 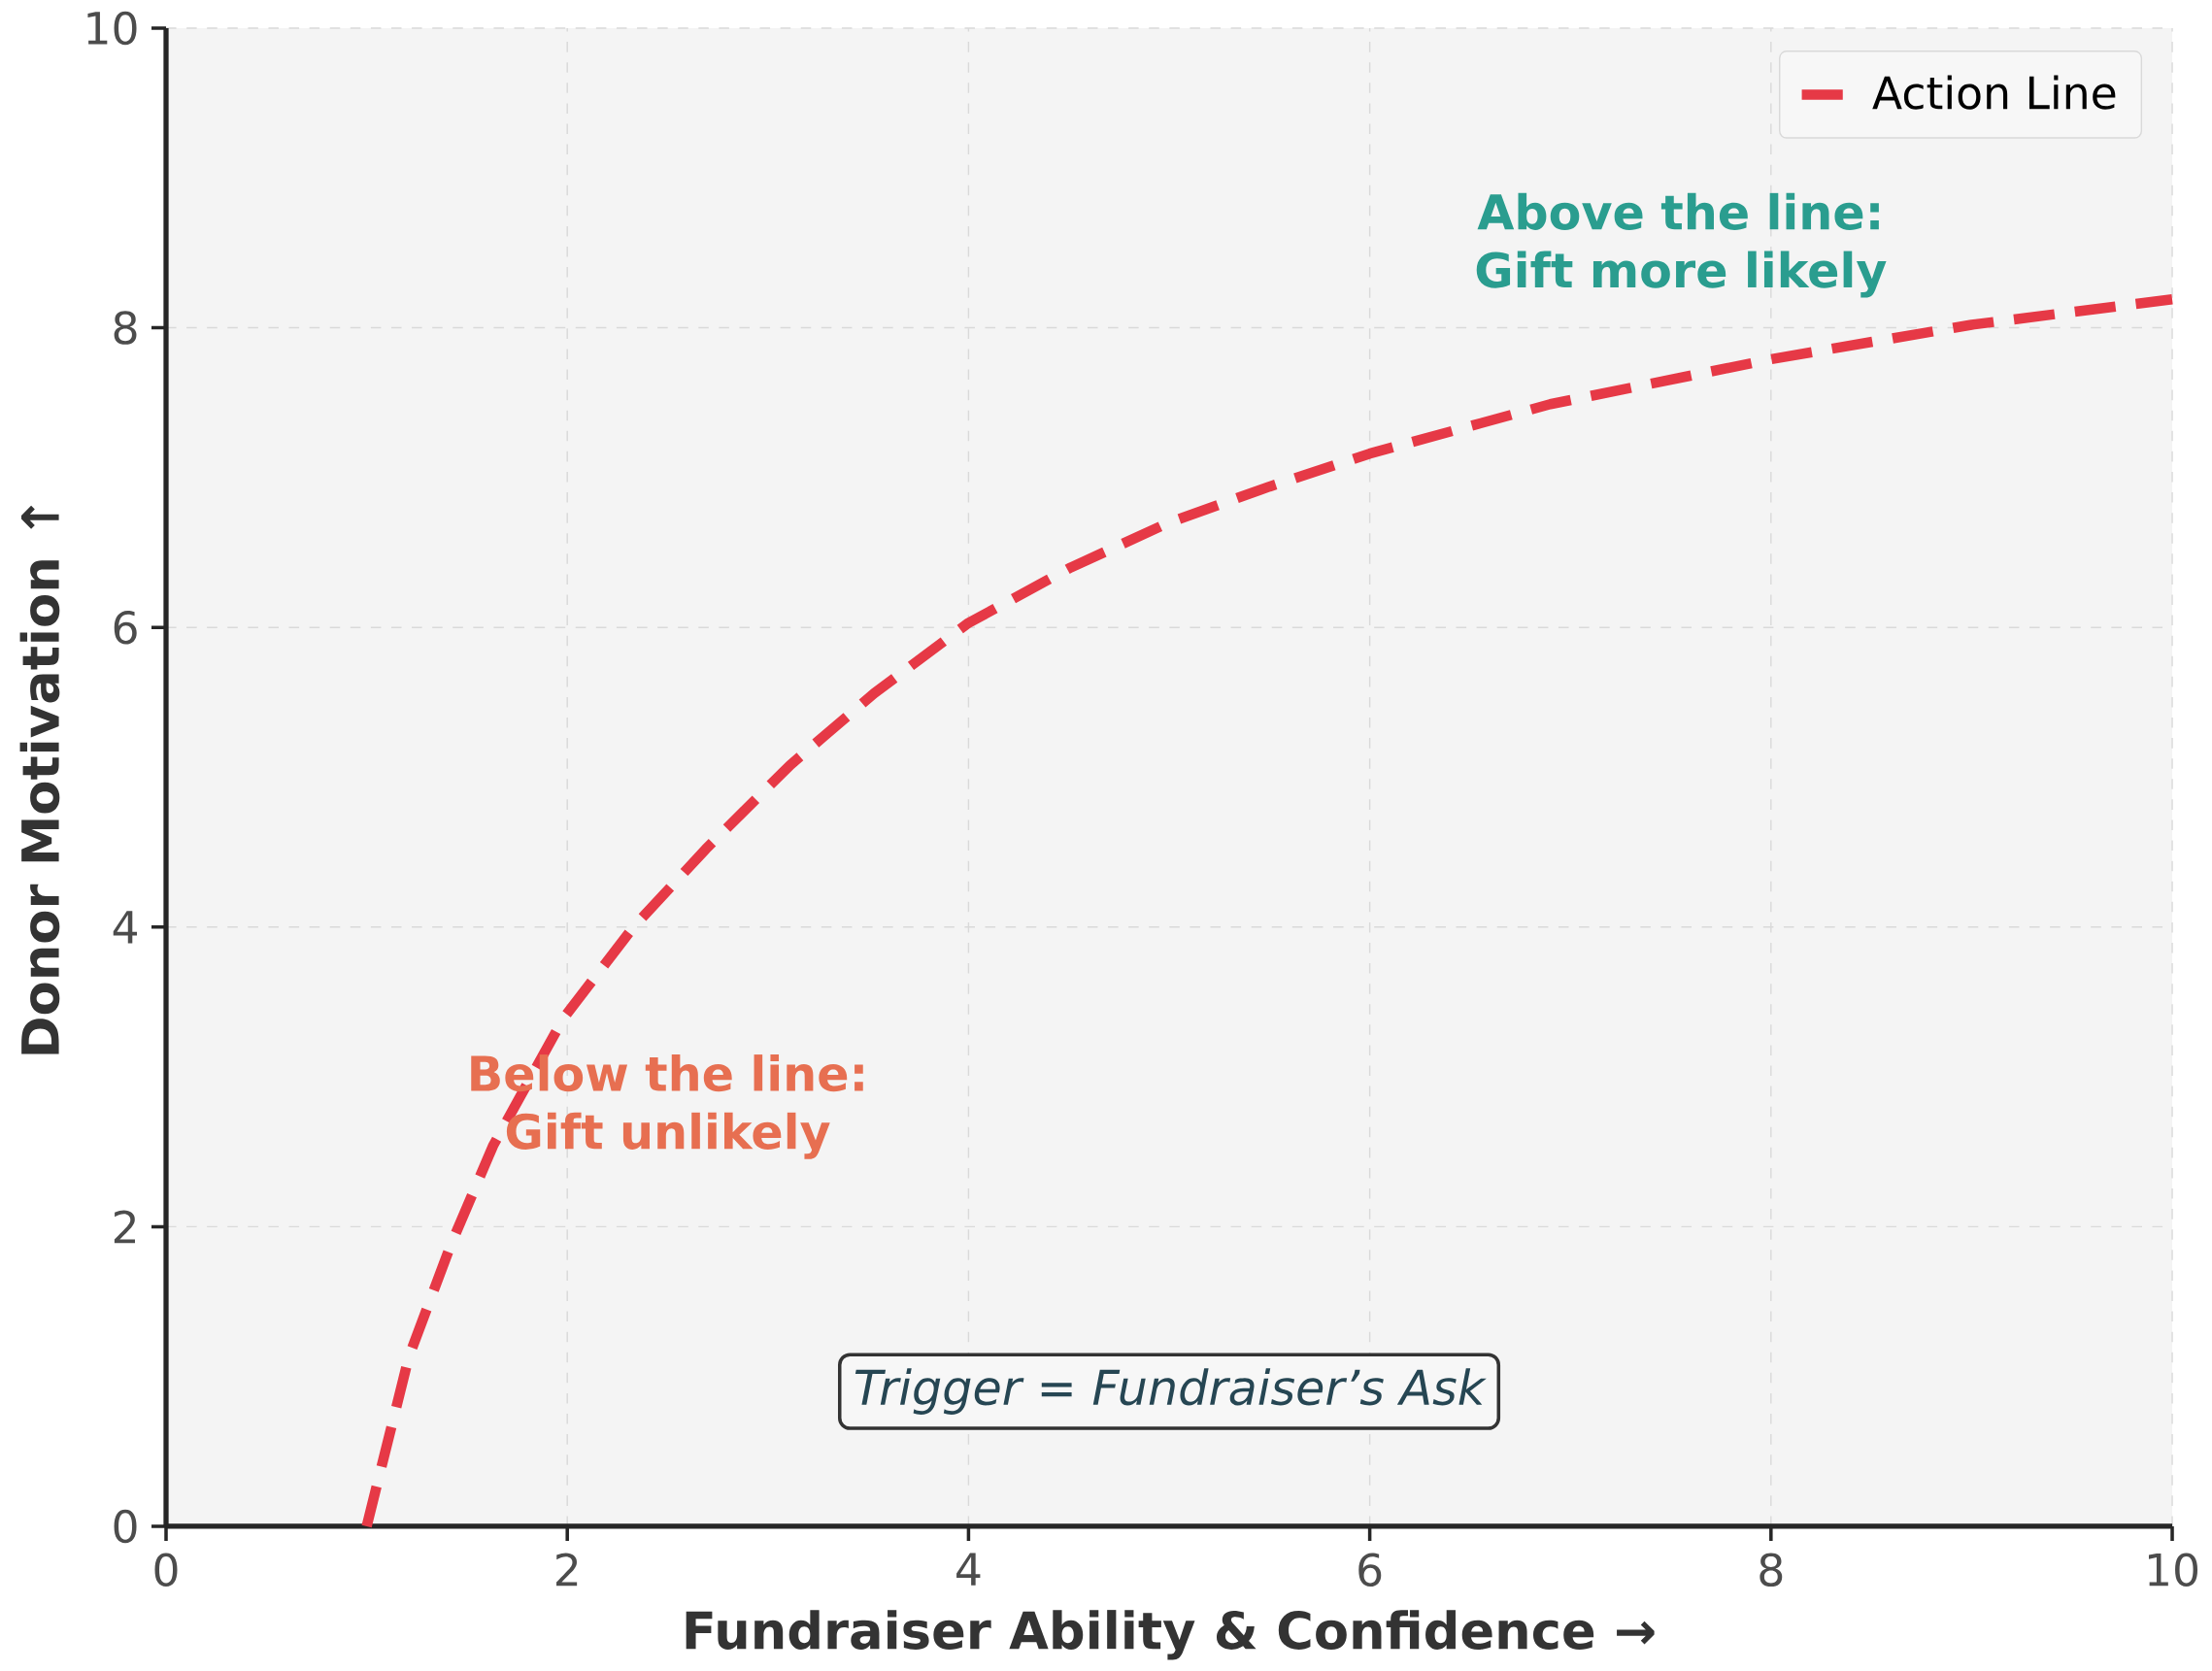 What do you see at coordinates (112, 29) in the screenshot?
I see `y-tick-label: 10` at bounding box center [112, 29].